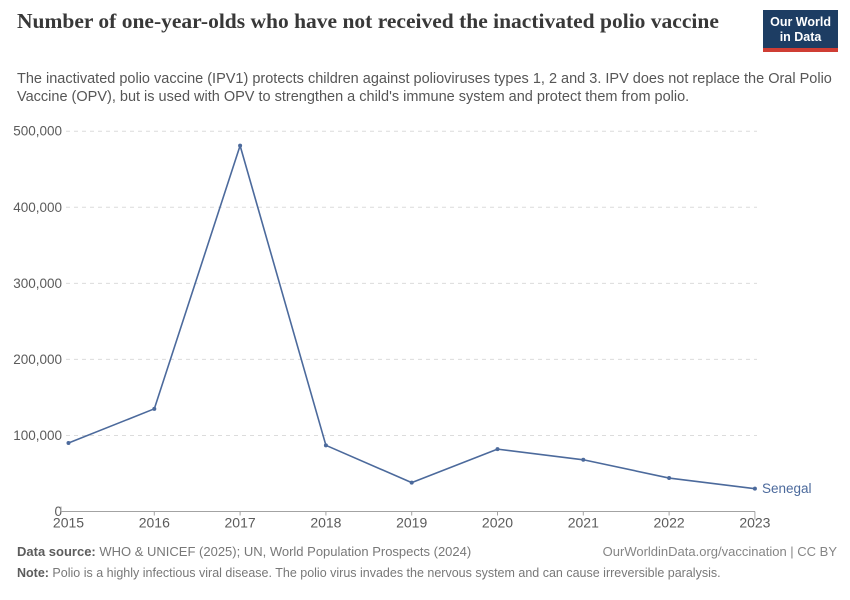 The width and height of the screenshot is (850, 600). Describe the element at coordinates (497, 523) in the screenshot. I see `x-tick-label: 2020` at that location.